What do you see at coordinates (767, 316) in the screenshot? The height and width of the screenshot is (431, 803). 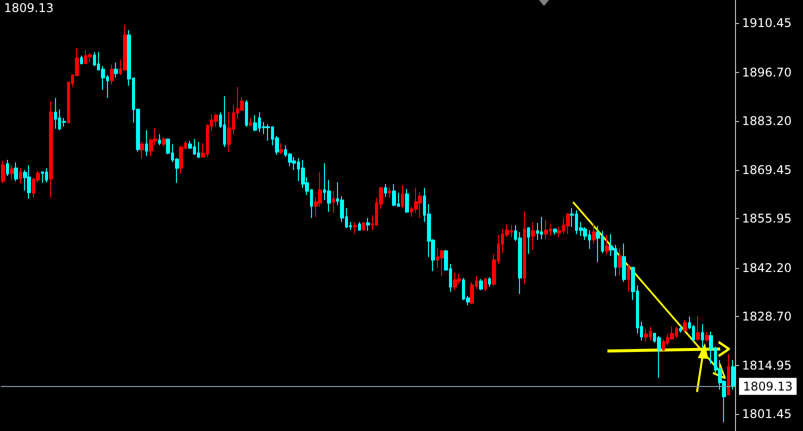 I see `y-tick-label: 1828.70` at bounding box center [767, 316].